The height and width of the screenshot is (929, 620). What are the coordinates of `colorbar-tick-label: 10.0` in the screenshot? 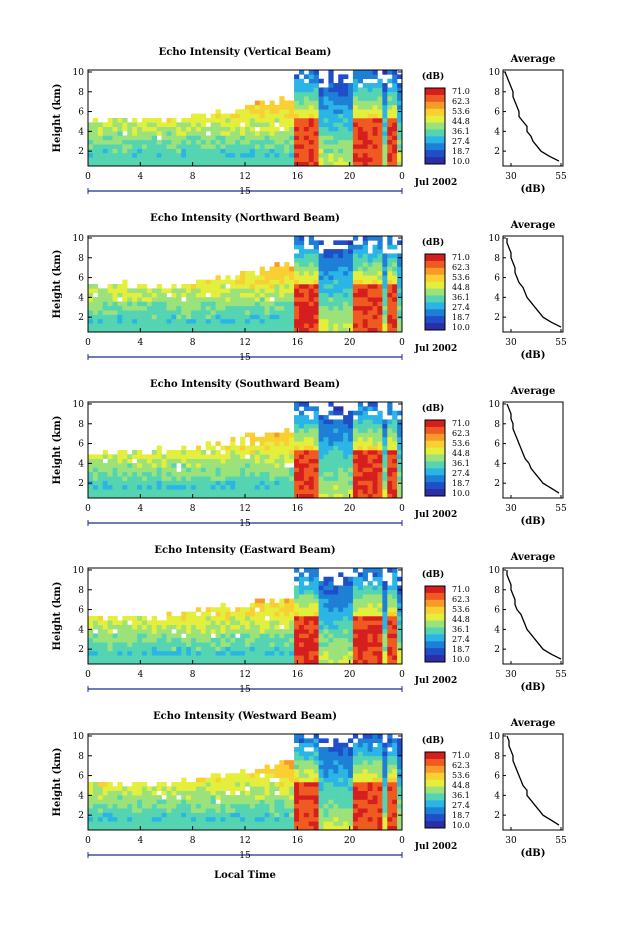 It's located at (461, 659).